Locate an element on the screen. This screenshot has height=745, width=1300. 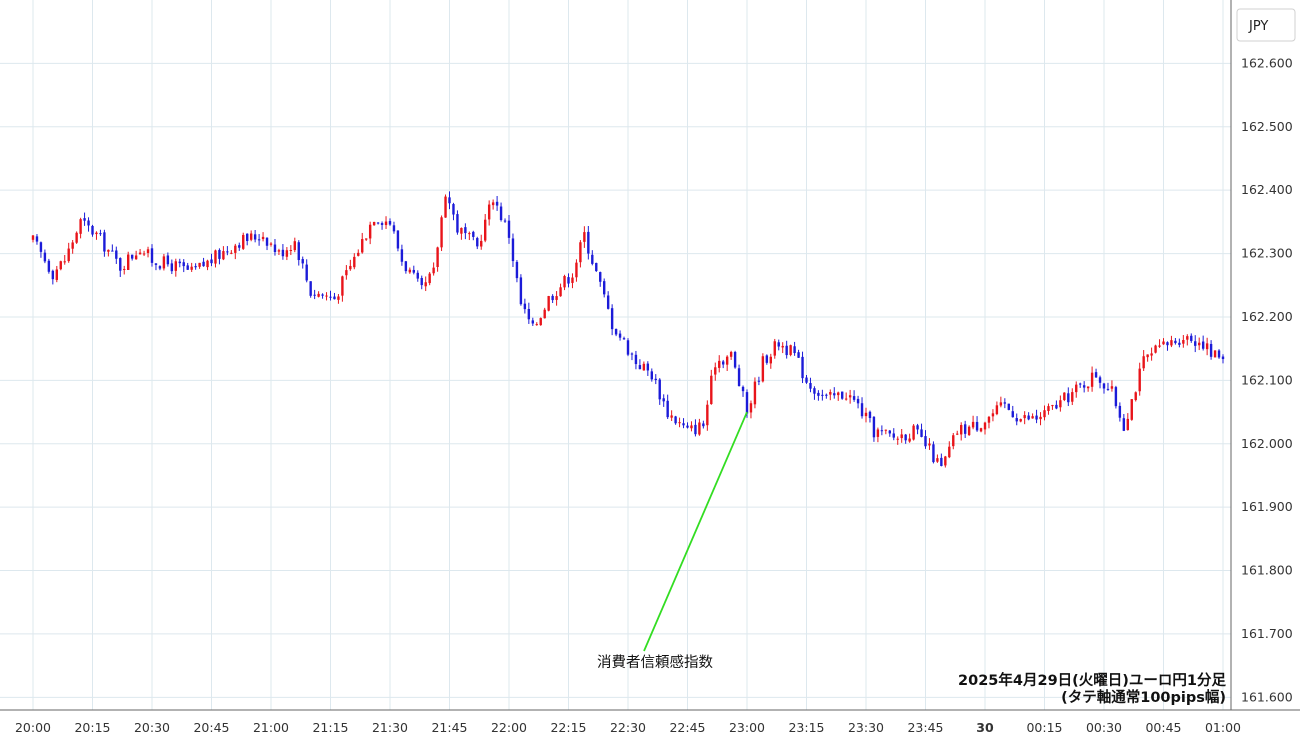
x-tick-label: 21:00 is located at coordinates (271, 727).